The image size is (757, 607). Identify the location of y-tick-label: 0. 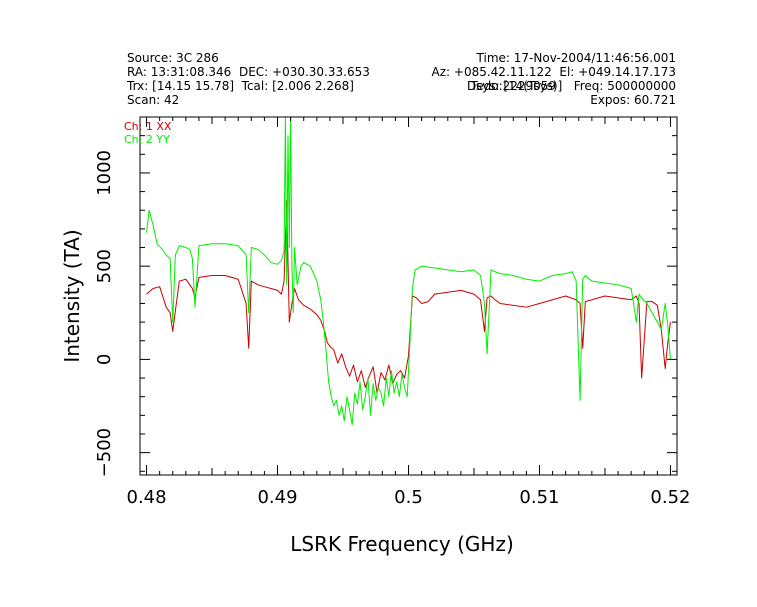
(104, 359).